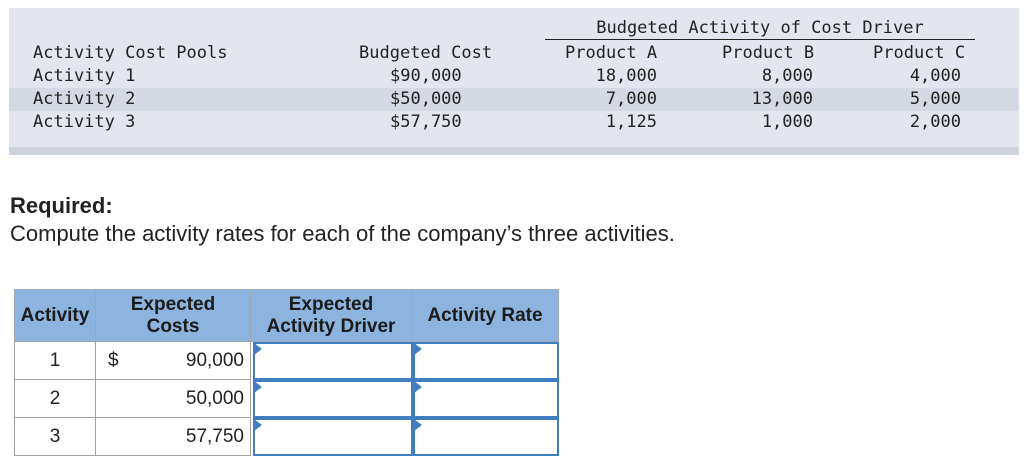 This screenshot has width=1024, height=467. Describe the element at coordinates (514, 76) in the screenshot. I see `info-row-1: Activity 1 $90,000 18,000 8,000 4,000` at that location.